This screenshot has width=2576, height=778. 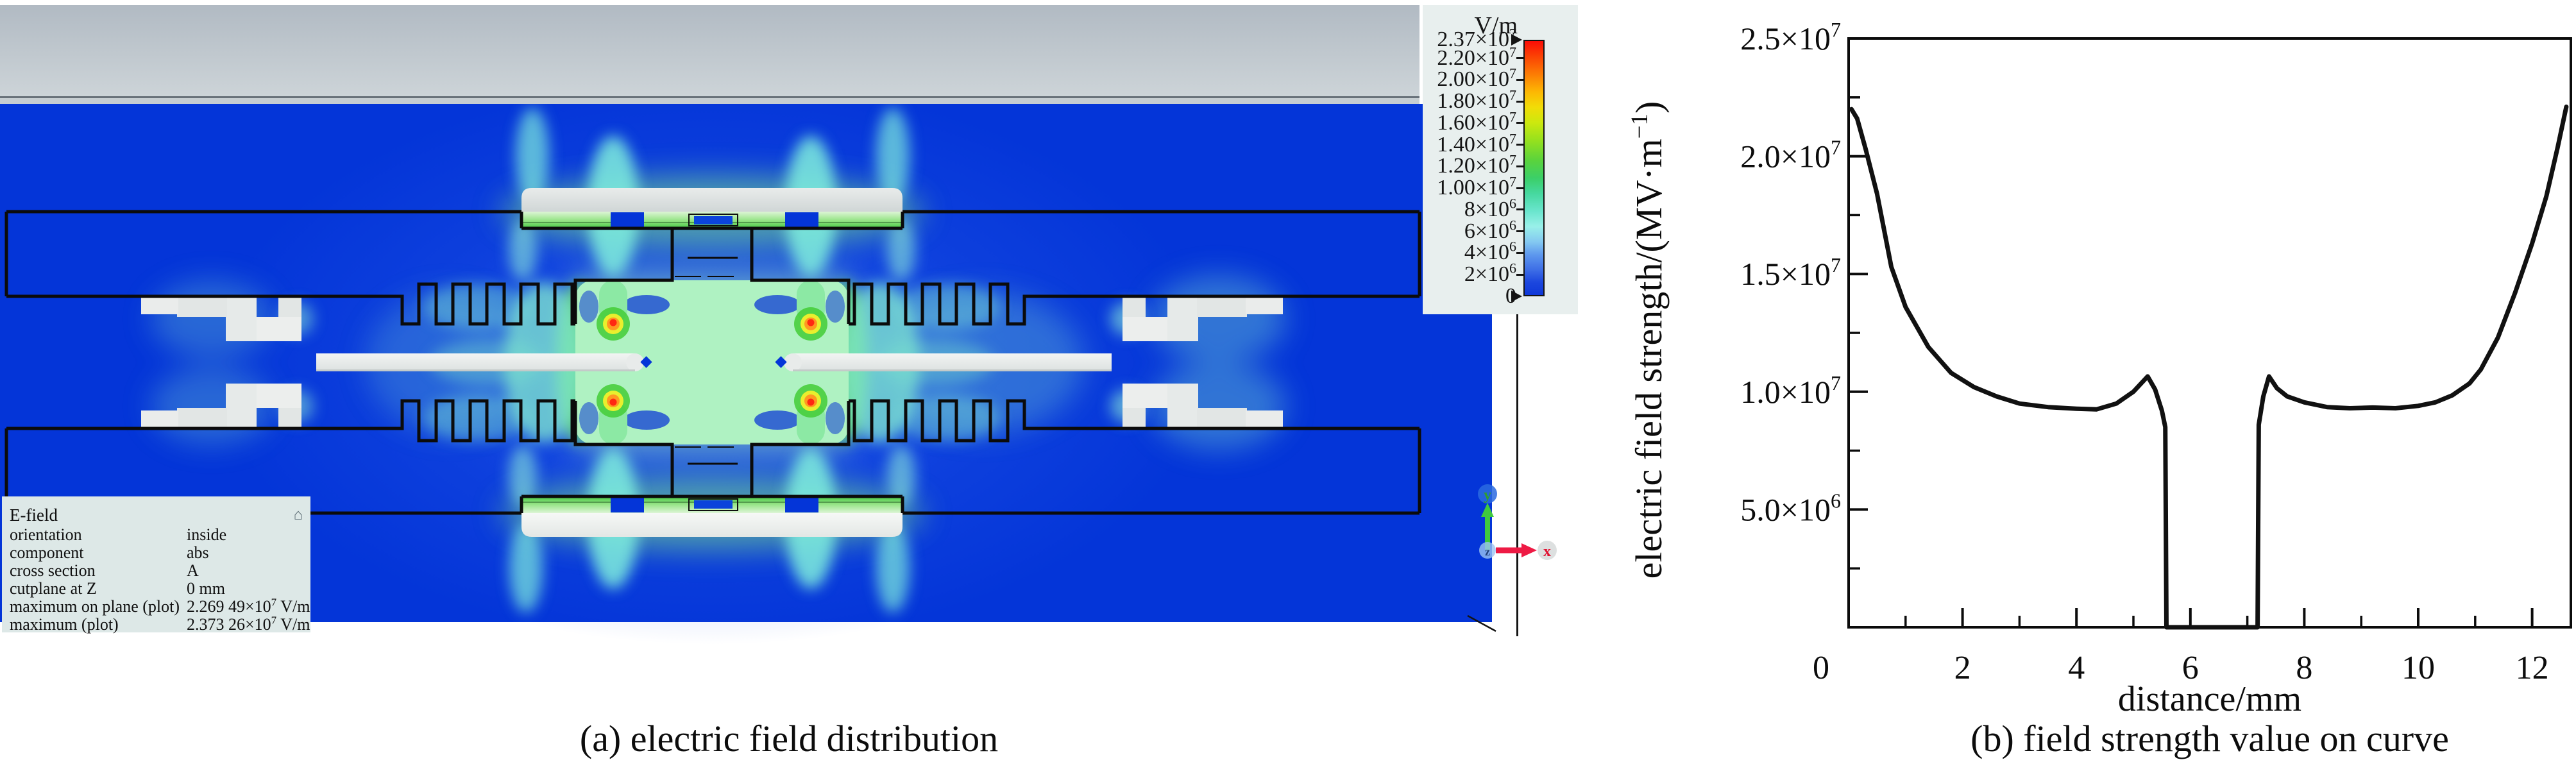 I want to click on y-tick-label: 1.0×10⁷, so click(x=1790, y=390).